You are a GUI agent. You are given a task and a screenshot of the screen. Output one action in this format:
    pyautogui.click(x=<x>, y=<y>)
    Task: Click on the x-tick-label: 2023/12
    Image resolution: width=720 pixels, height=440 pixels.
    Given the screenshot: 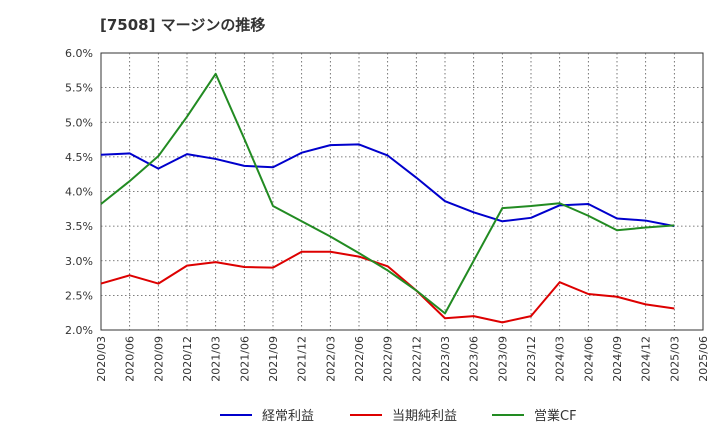 What is the action you would take?
    pyautogui.click(x=531, y=359)
    